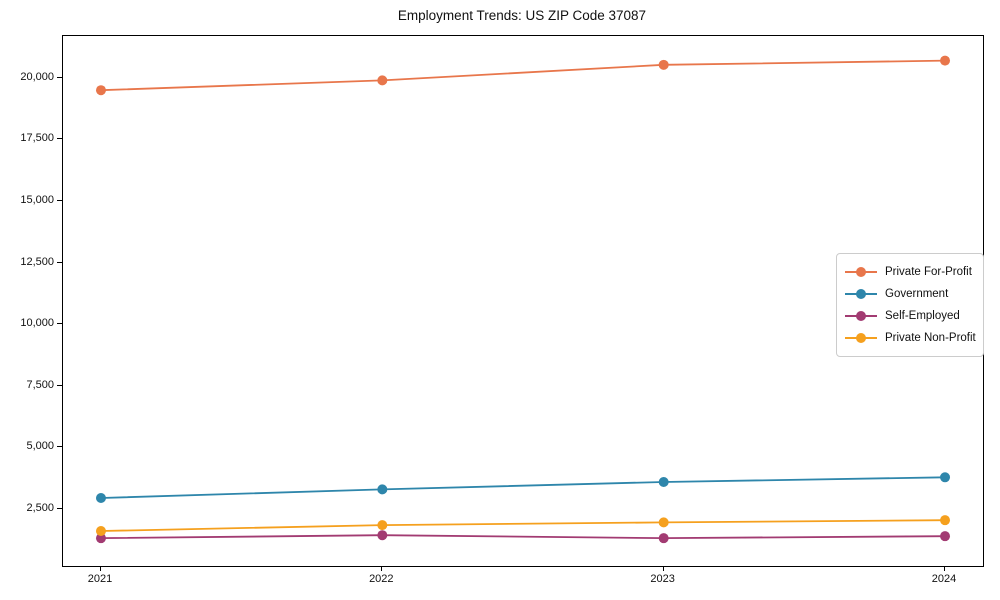  What do you see at coordinates (917, 294) in the screenshot?
I see `legend-label: Government` at bounding box center [917, 294].